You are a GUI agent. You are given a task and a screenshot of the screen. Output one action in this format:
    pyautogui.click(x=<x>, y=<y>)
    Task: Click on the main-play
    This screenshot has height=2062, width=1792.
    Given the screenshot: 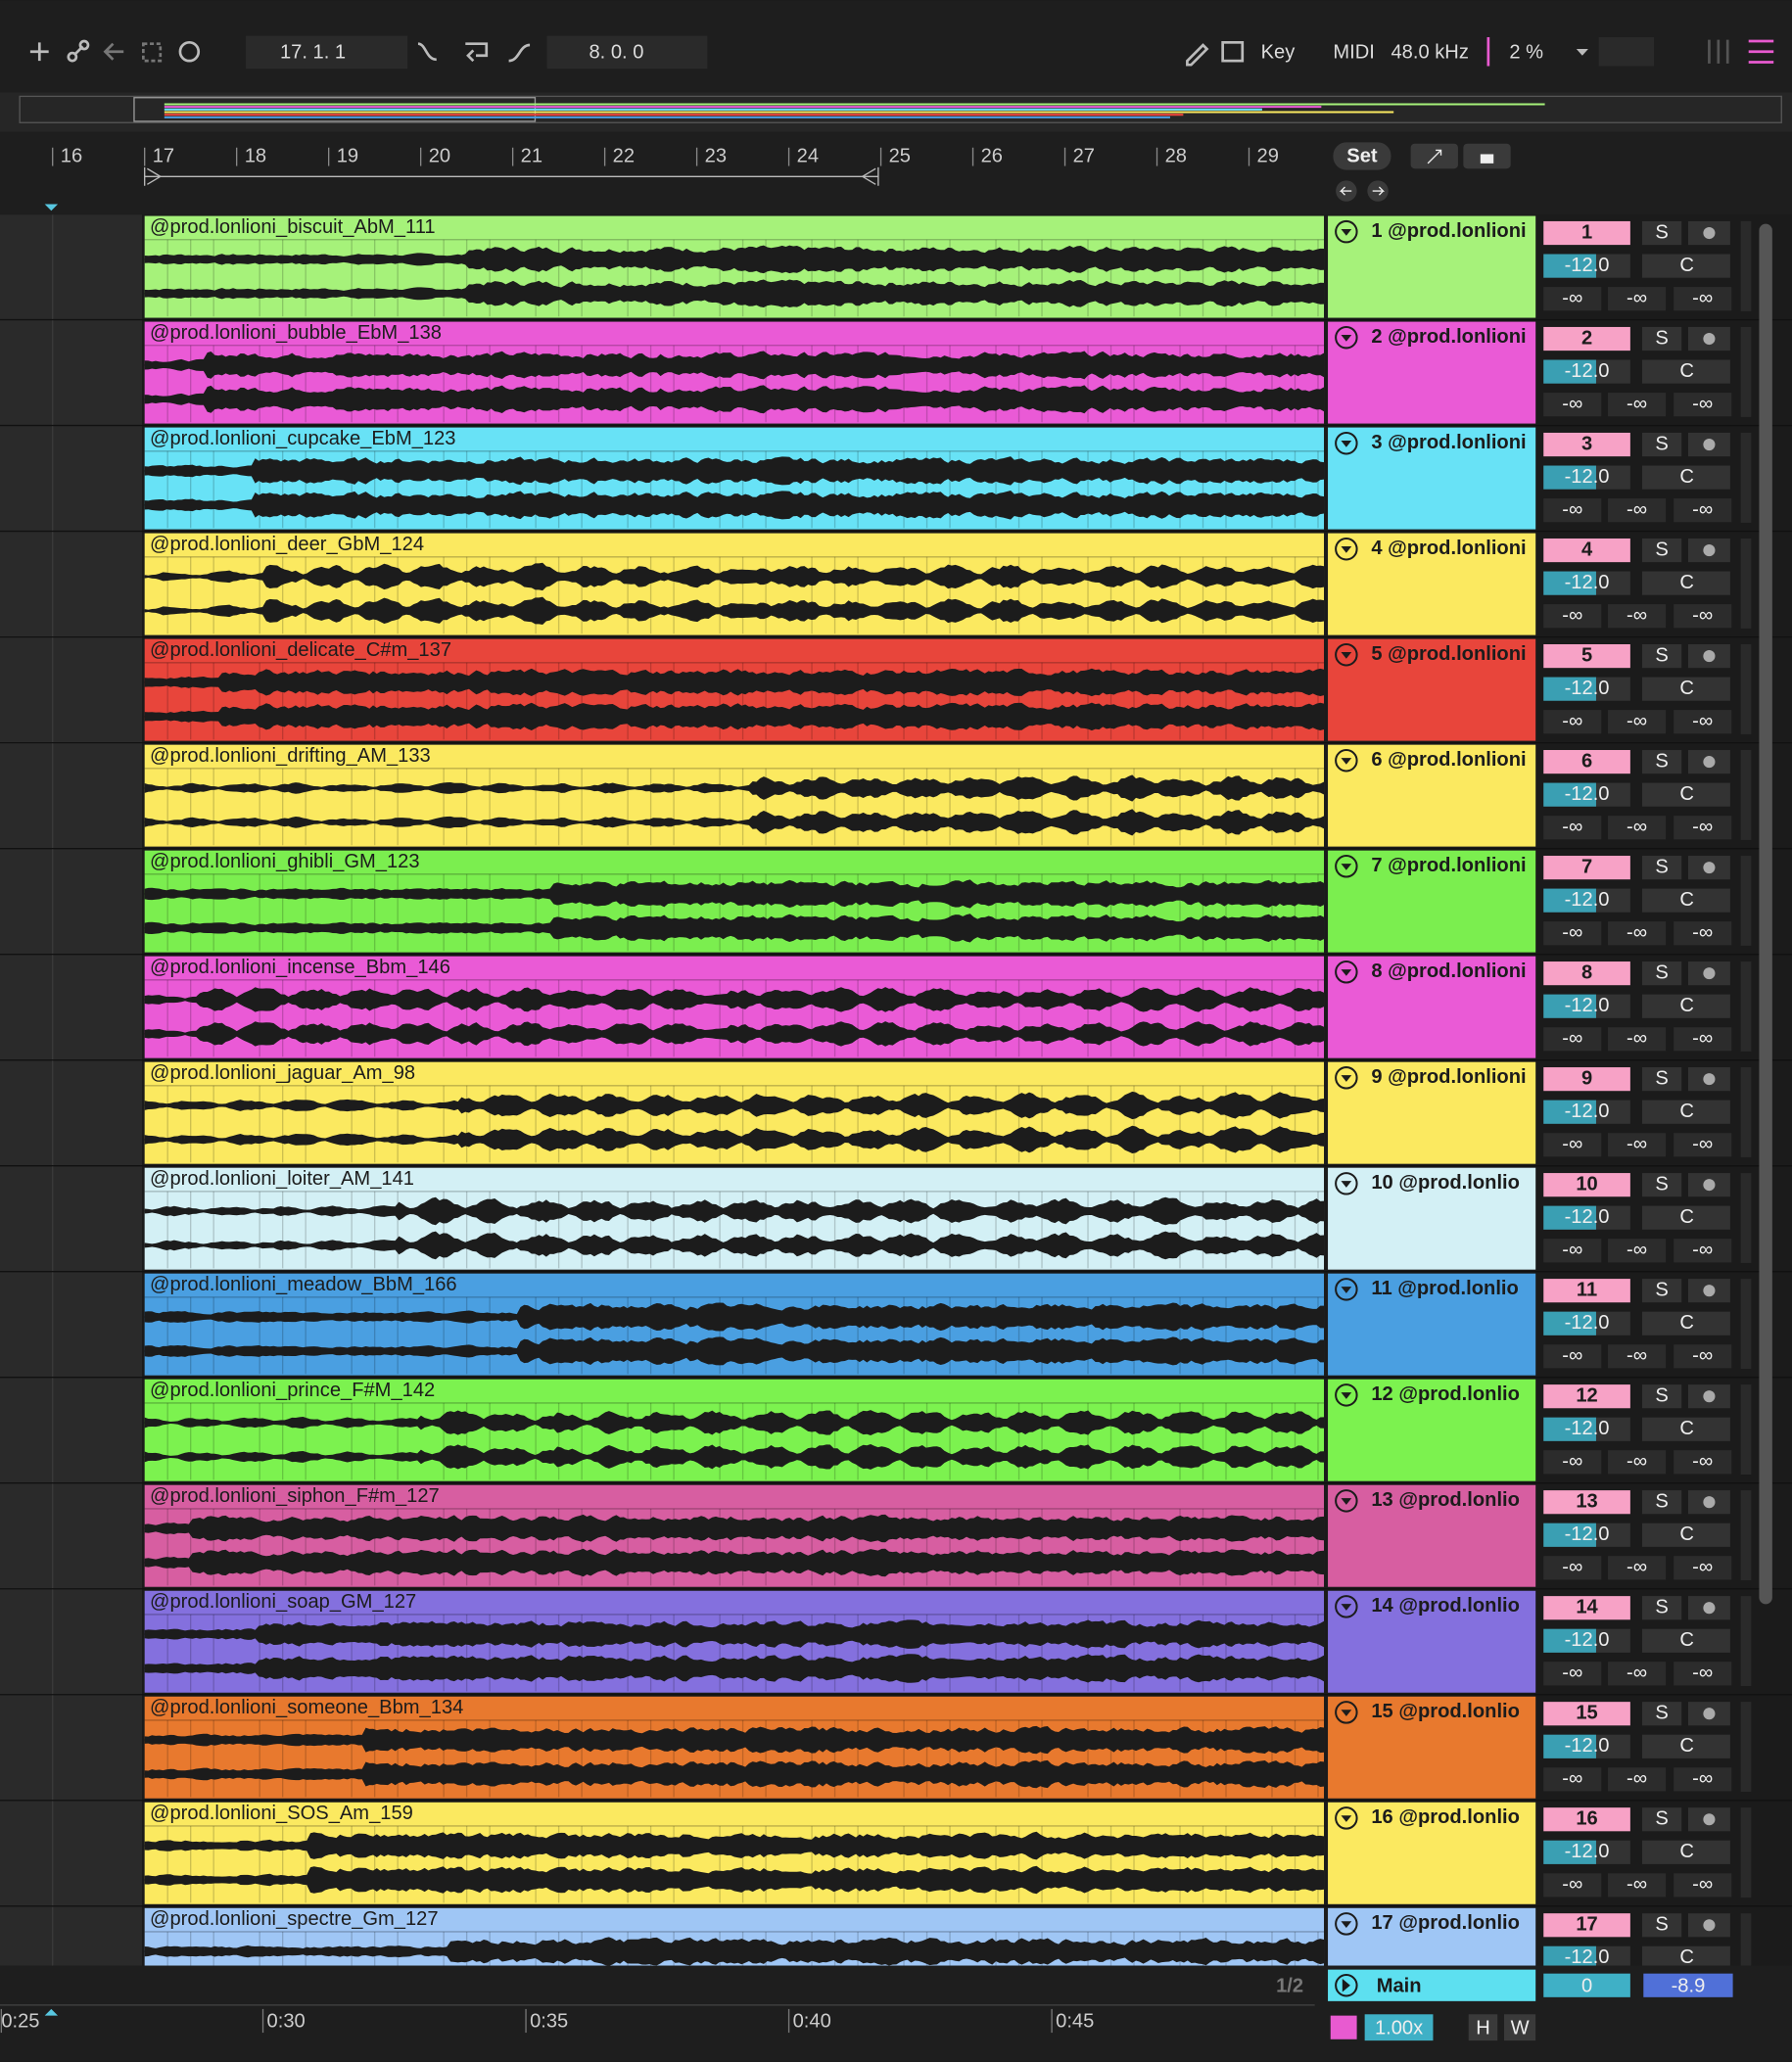 What is the action you would take?
    pyautogui.click(x=1347, y=1985)
    